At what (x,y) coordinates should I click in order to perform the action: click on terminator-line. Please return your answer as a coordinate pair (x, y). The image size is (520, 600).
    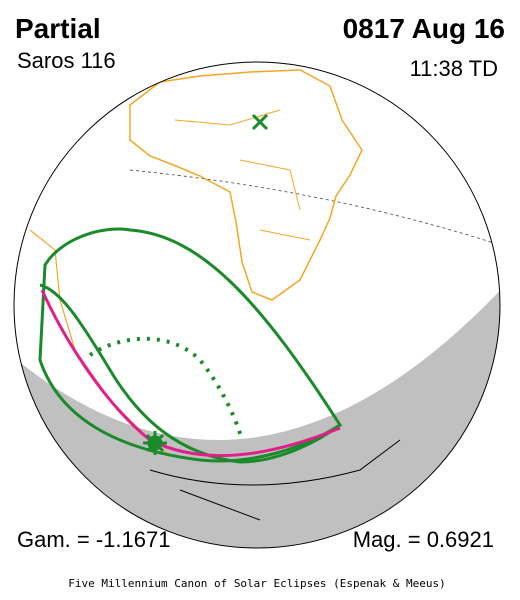
    Looking at the image, I should click on (314, 207).